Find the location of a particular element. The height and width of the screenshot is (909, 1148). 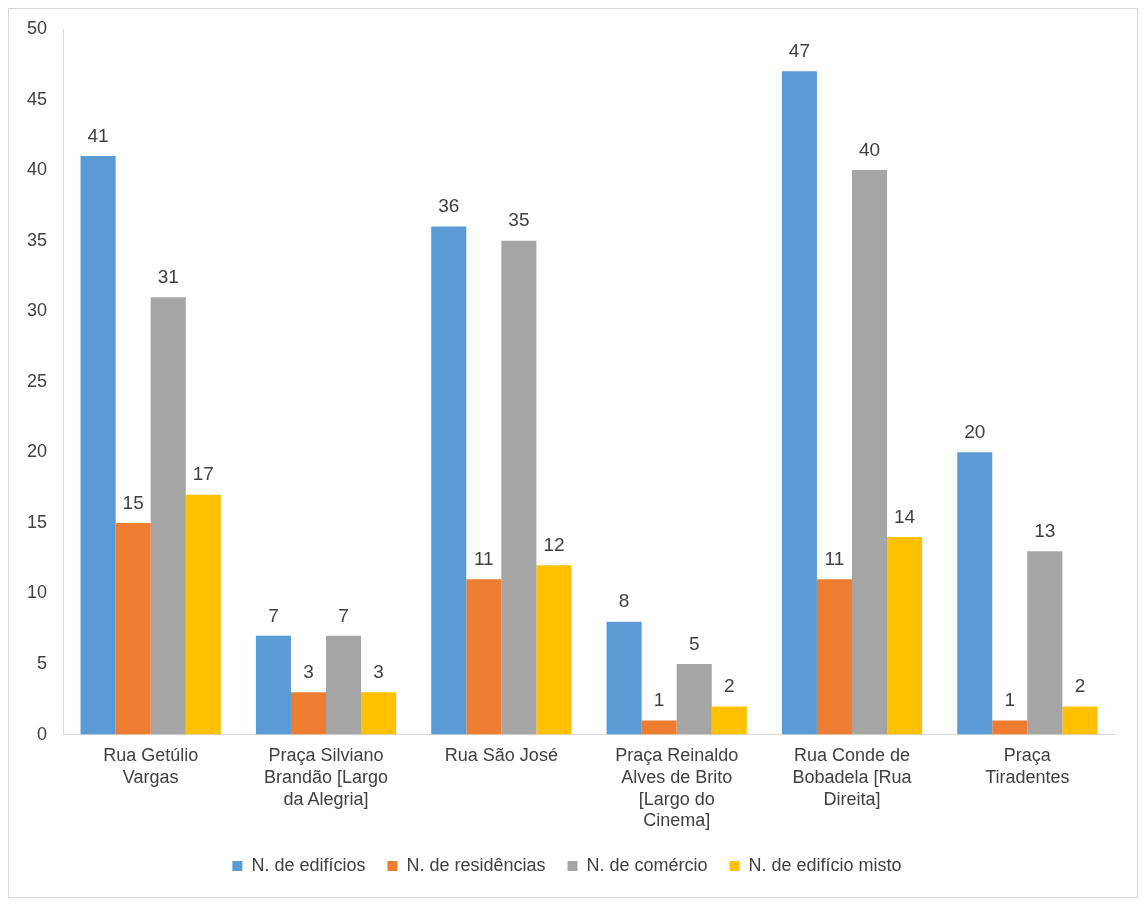

y-tick-label: 25 is located at coordinates (37, 380).